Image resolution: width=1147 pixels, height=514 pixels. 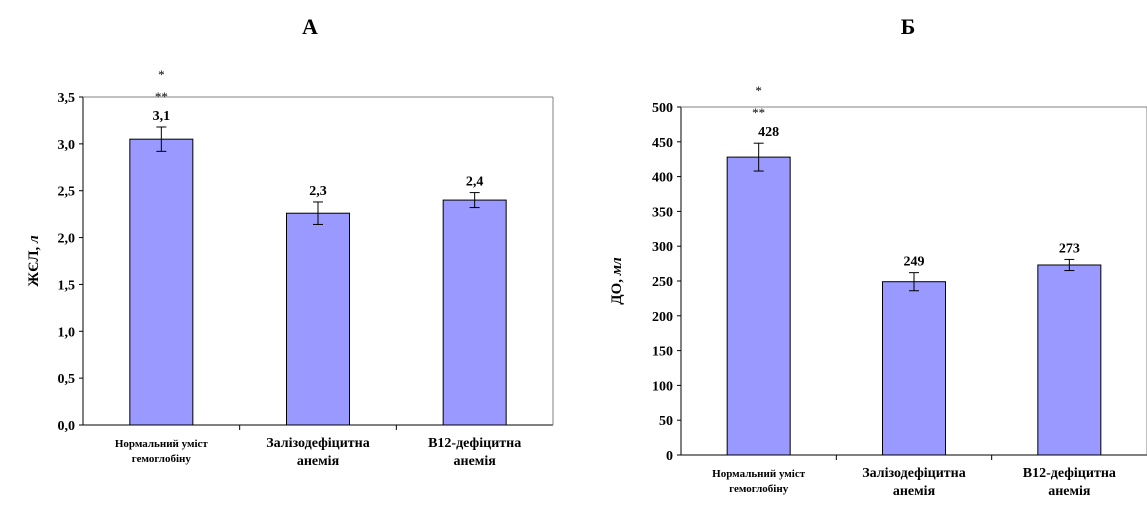 I want to click on y-tick-label: 500, so click(x=662, y=108).